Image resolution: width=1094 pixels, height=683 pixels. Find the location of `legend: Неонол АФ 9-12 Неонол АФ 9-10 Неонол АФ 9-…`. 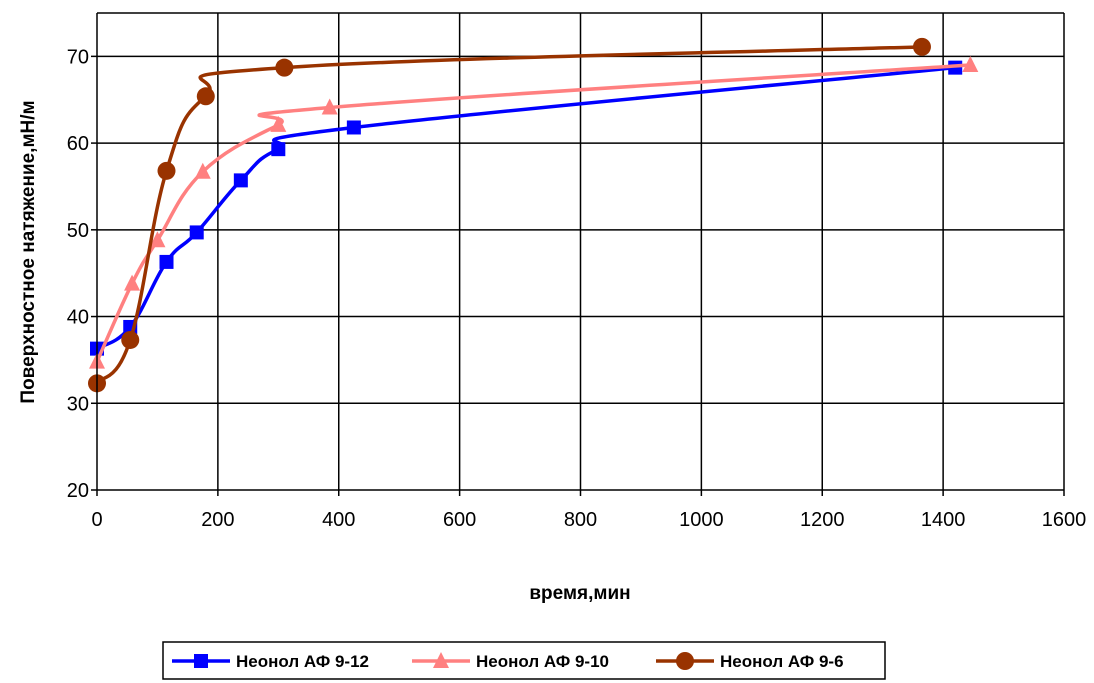

legend: Неонол АФ 9-12 Неонол АФ 9-10 Неонол АФ 9-… is located at coordinates (524, 660).